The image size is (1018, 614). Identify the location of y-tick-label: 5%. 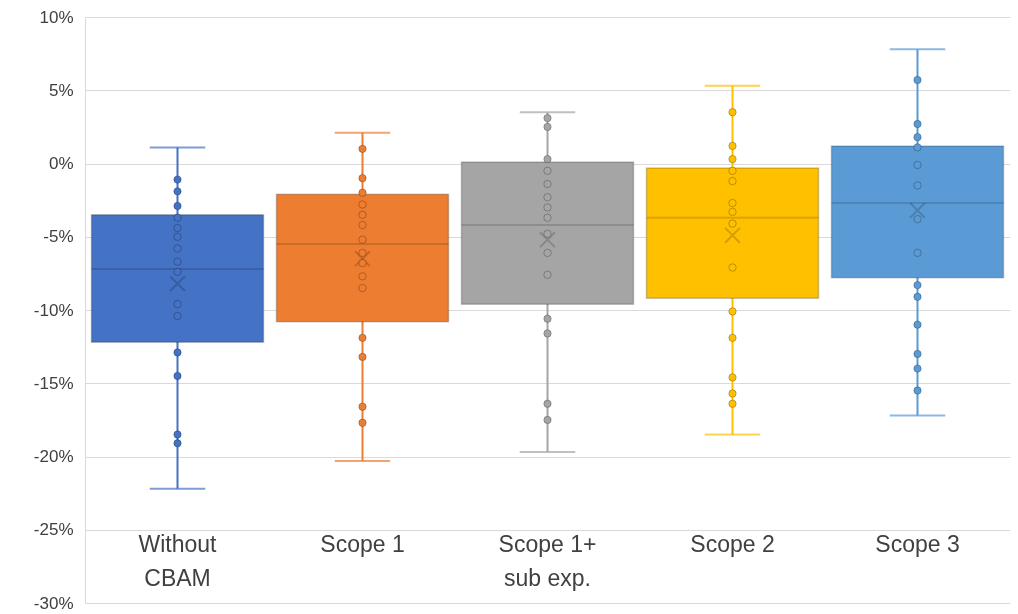
(61, 90).